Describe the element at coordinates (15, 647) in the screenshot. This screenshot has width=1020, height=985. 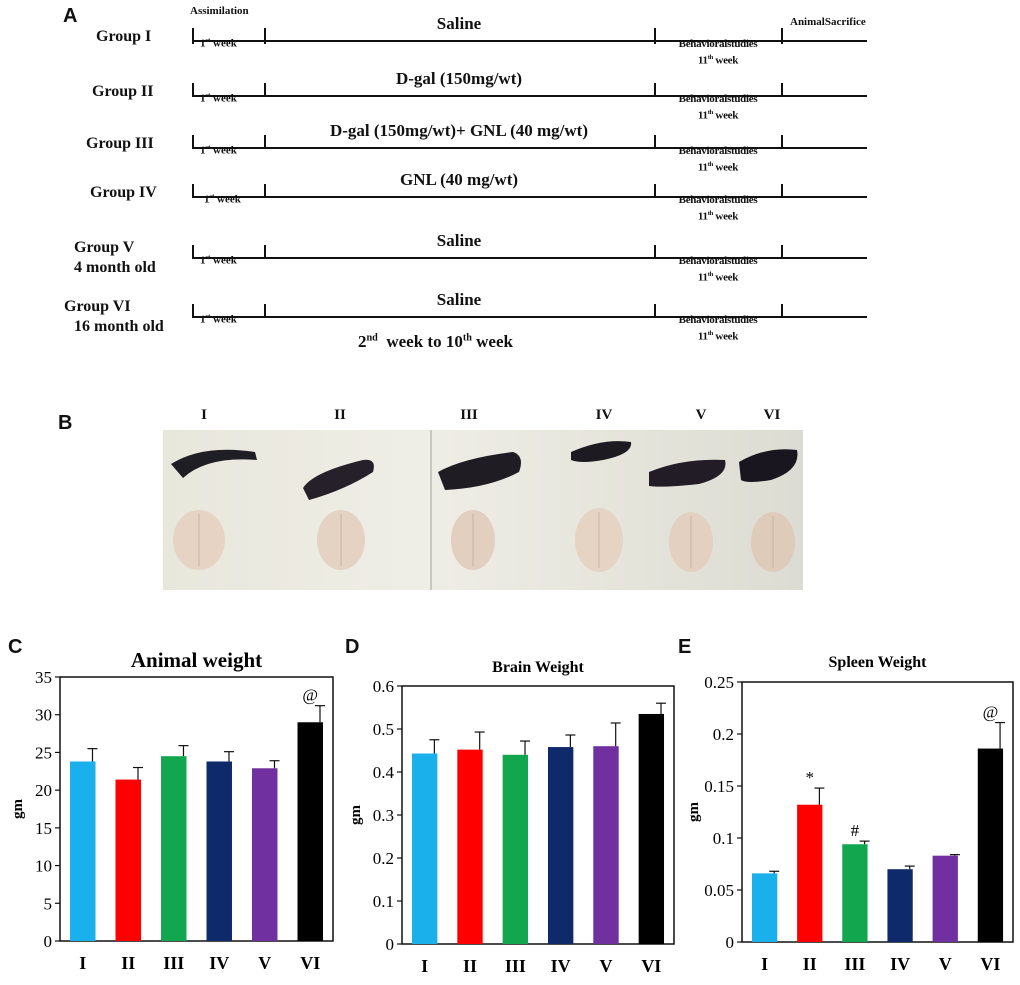
I see `panel-label-c: C` at that location.